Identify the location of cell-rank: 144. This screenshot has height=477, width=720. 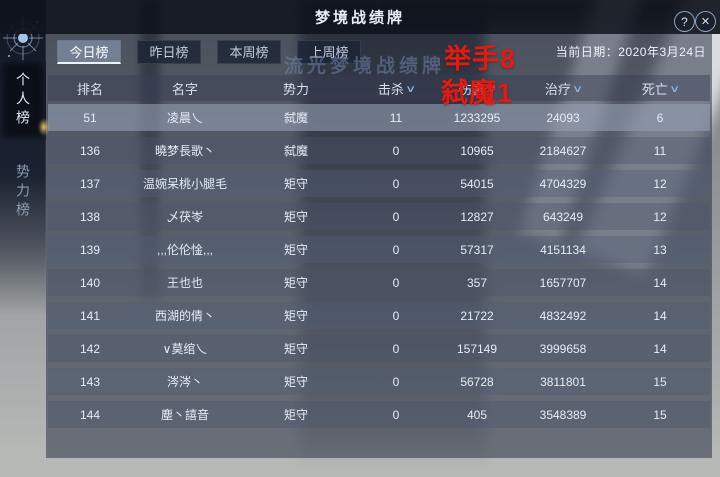
(90, 414).